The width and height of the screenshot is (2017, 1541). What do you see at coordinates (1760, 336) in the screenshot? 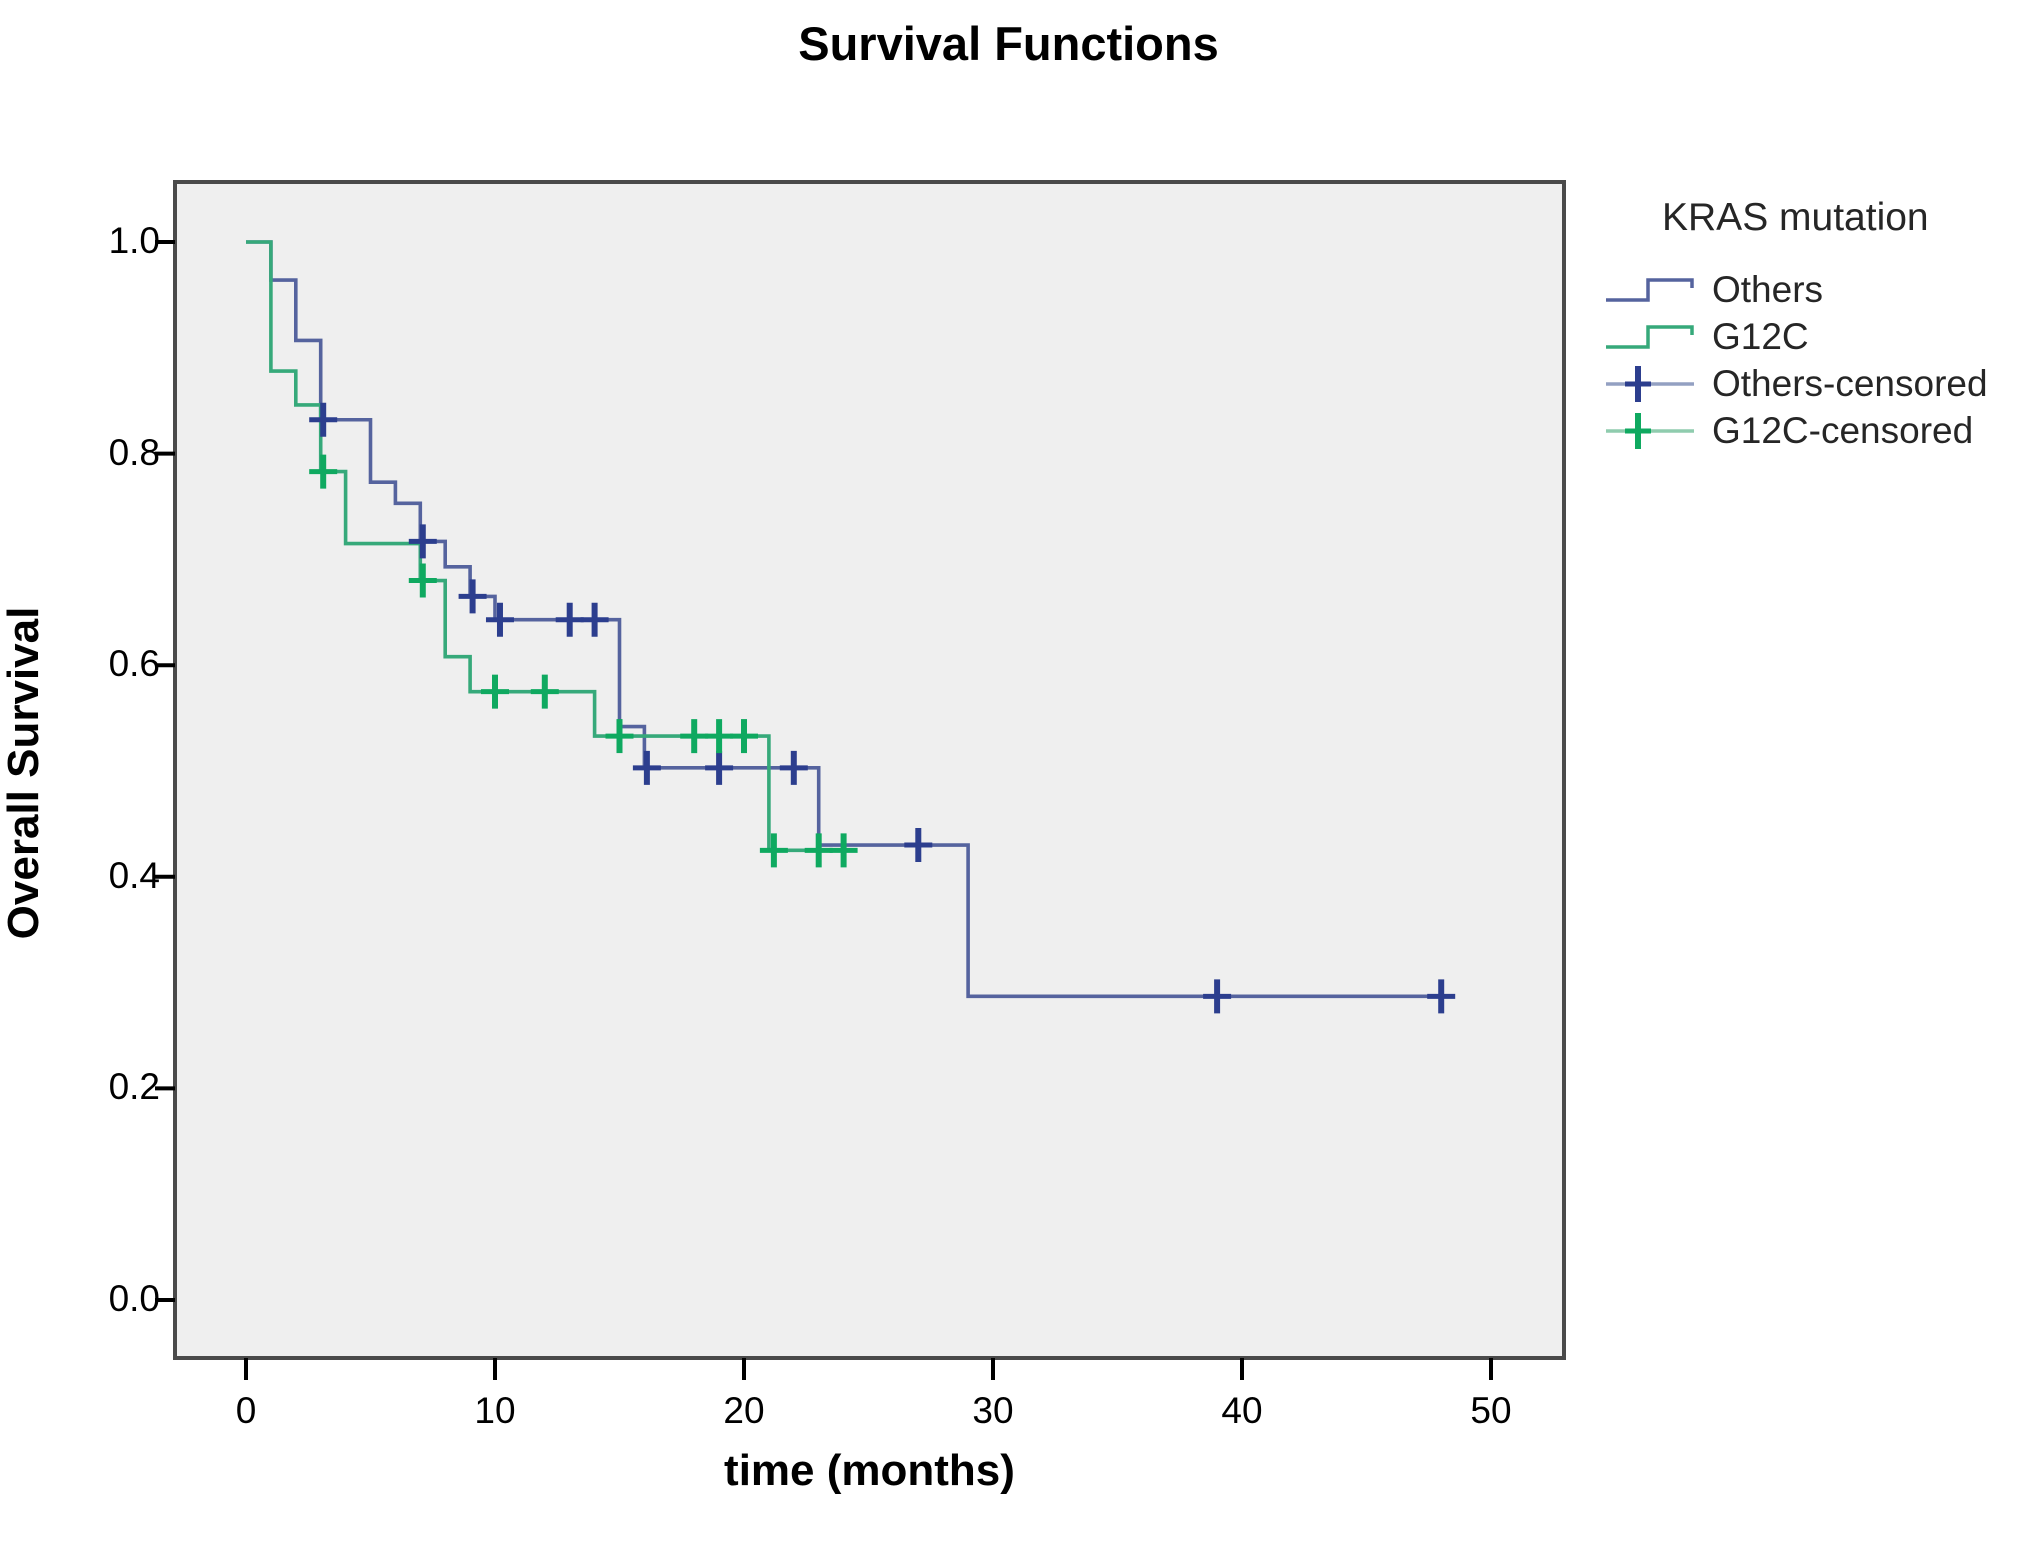
I see `legend-item-label: G12C` at bounding box center [1760, 336].